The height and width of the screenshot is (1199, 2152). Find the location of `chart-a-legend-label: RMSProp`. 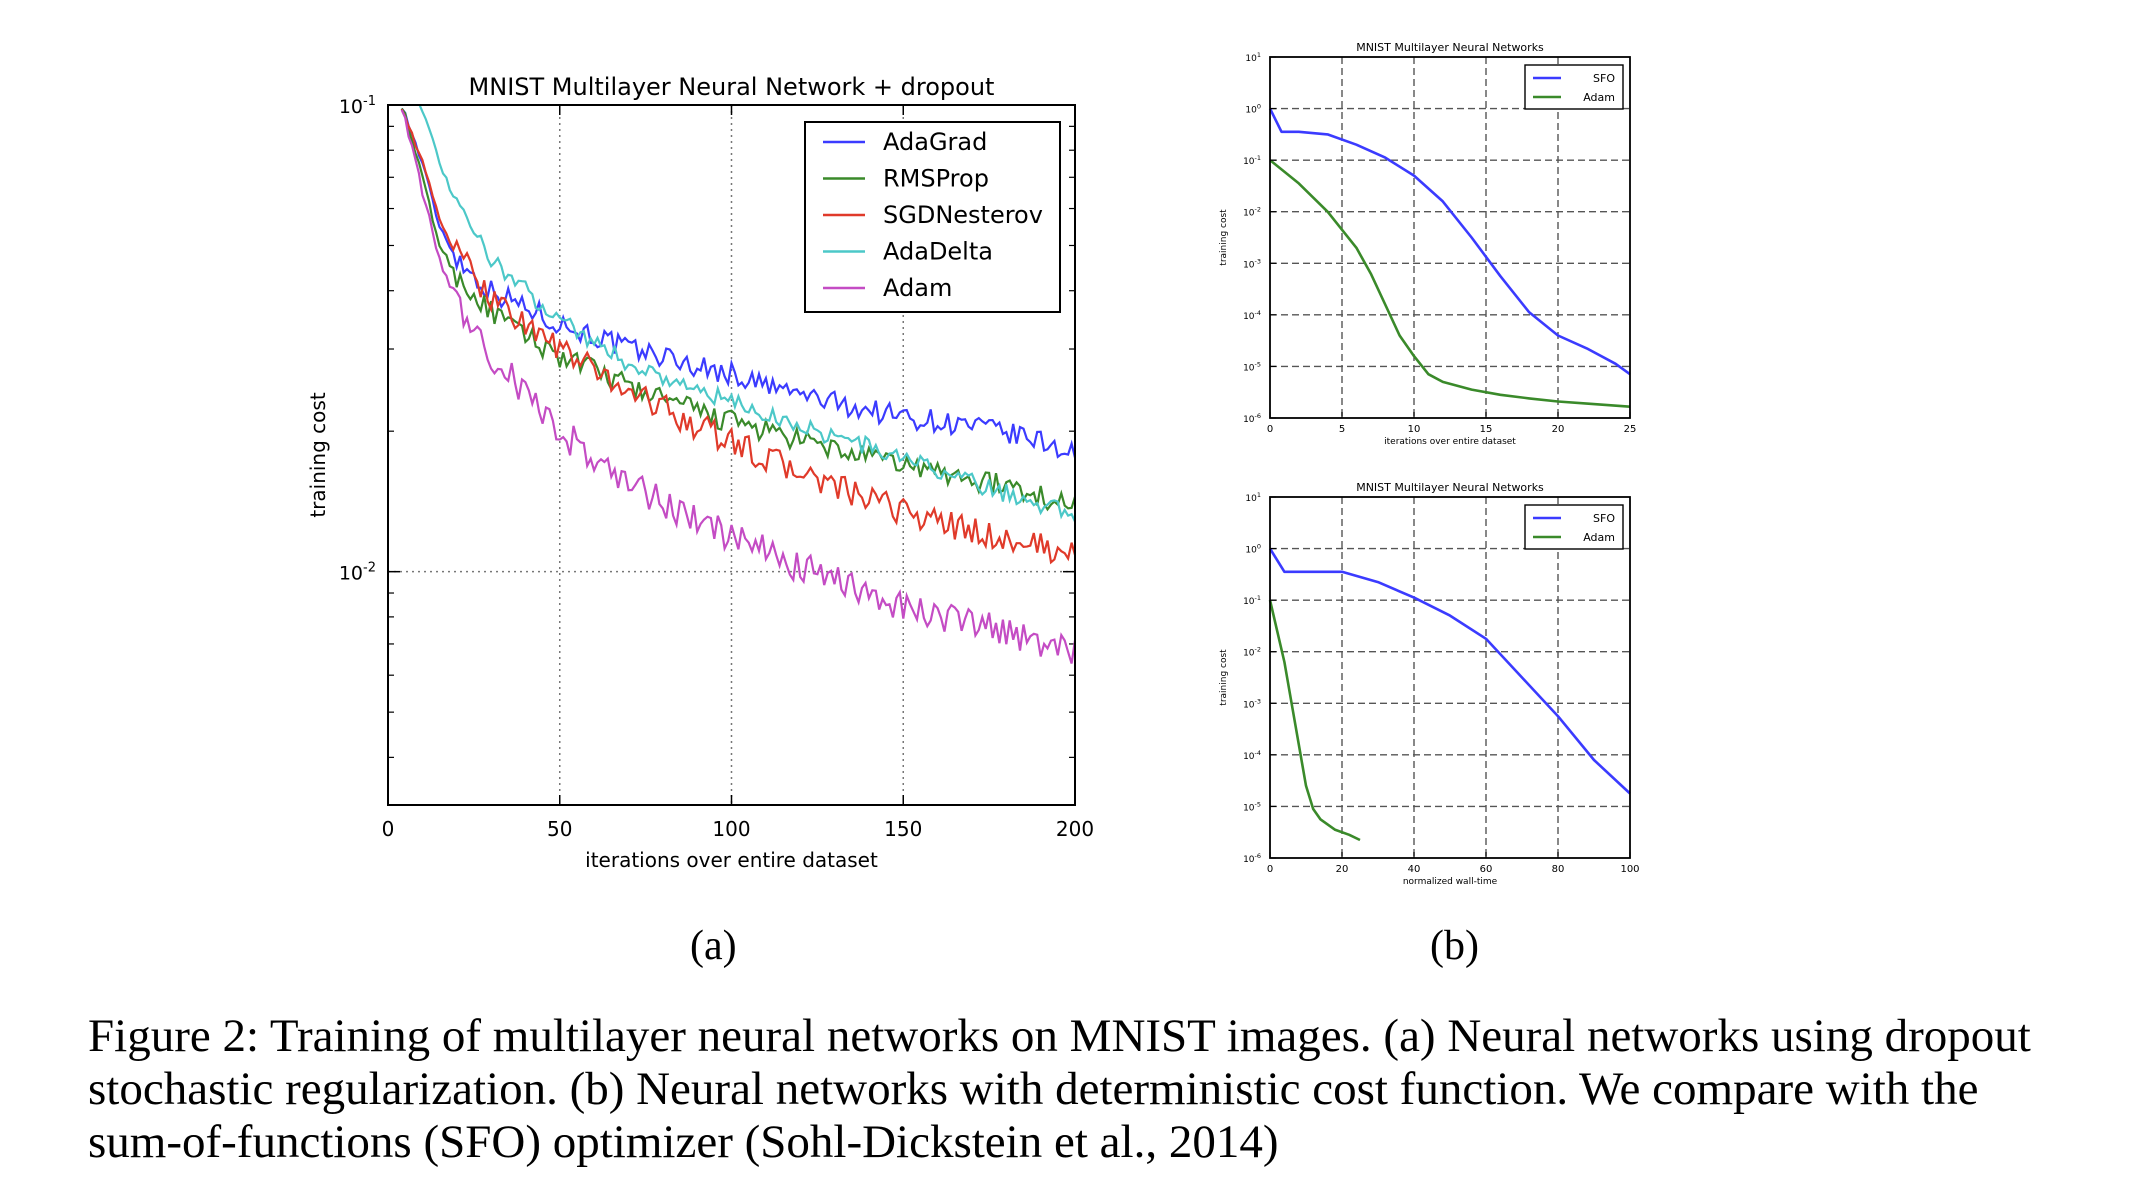

chart-a-legend-label: RMSProp is located at coordinates (936, 179).